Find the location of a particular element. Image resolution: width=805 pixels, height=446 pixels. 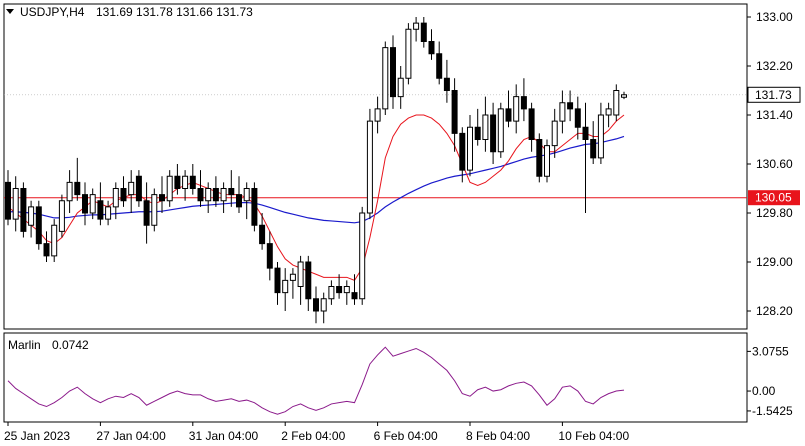

symbol-menu-triangle-icon is located at coordinates (10, 11).